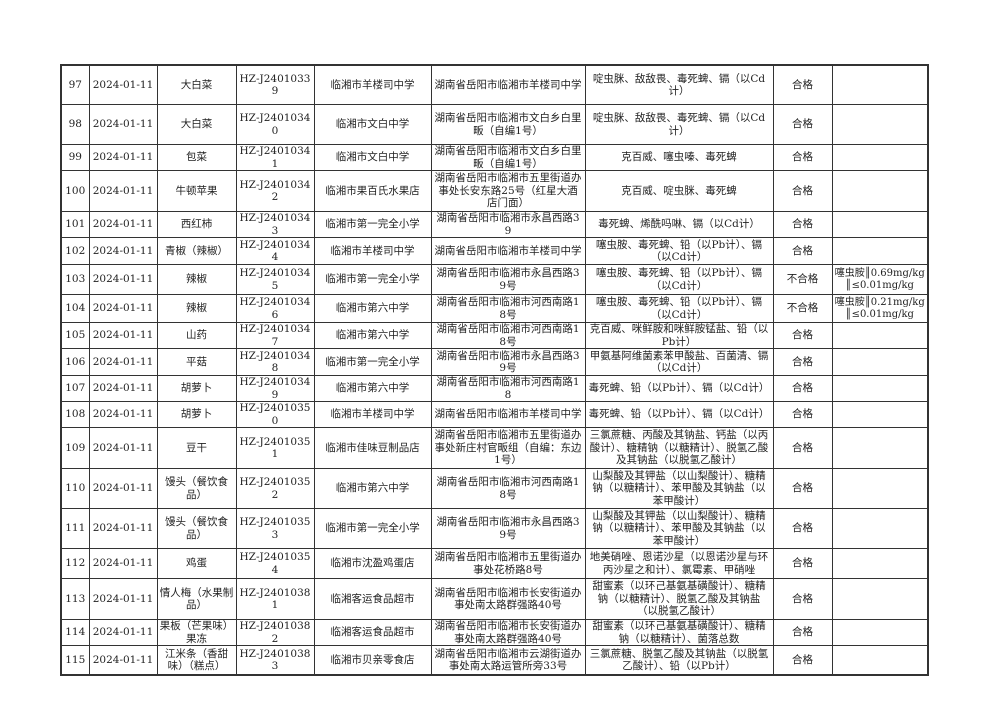 This screenshot has width=1000, height=706. I want to click on unit-address-cell: 湖南省岳阳市临湘市永昌西路39号, so click(508, 279).